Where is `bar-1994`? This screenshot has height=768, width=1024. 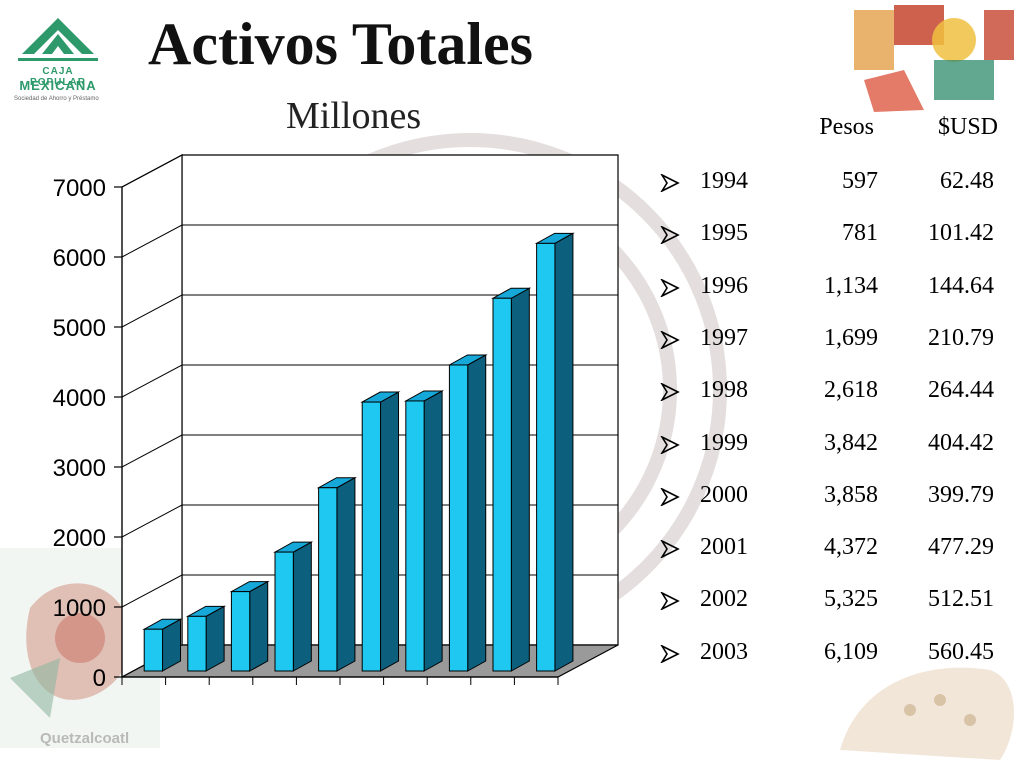
bar-1994 is located at coordinates (162, 645).